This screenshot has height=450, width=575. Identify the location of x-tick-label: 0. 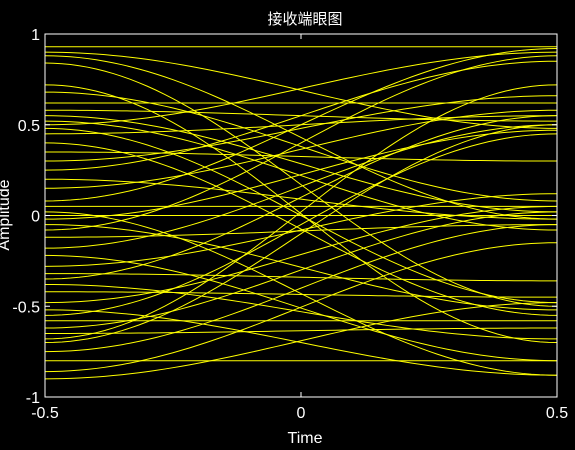
(301, 413).